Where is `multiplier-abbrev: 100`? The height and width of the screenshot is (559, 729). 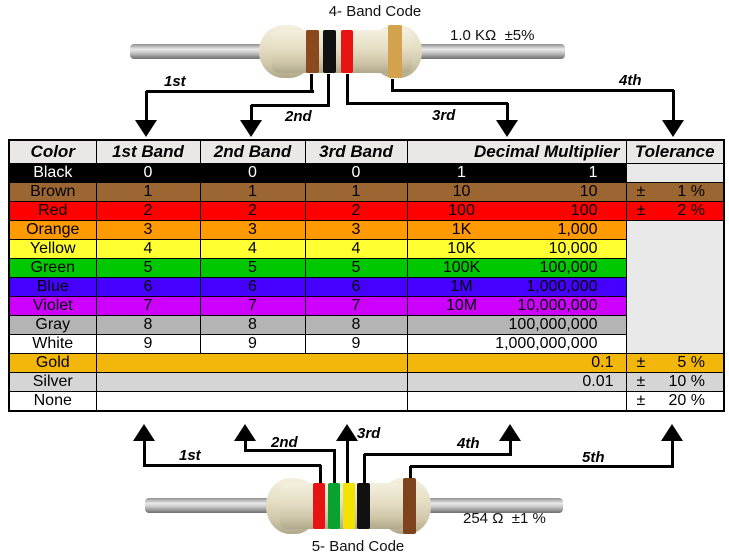 multiplier-abbrev: 100 is located at coordinates (461, 211).